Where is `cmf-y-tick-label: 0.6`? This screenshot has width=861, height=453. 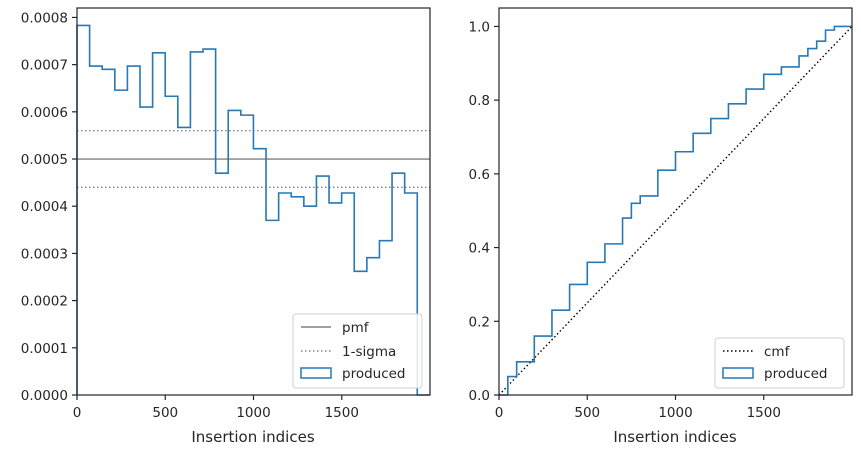
cmf-y-tick-label: 0.6 is located at coordinates (479, 175).